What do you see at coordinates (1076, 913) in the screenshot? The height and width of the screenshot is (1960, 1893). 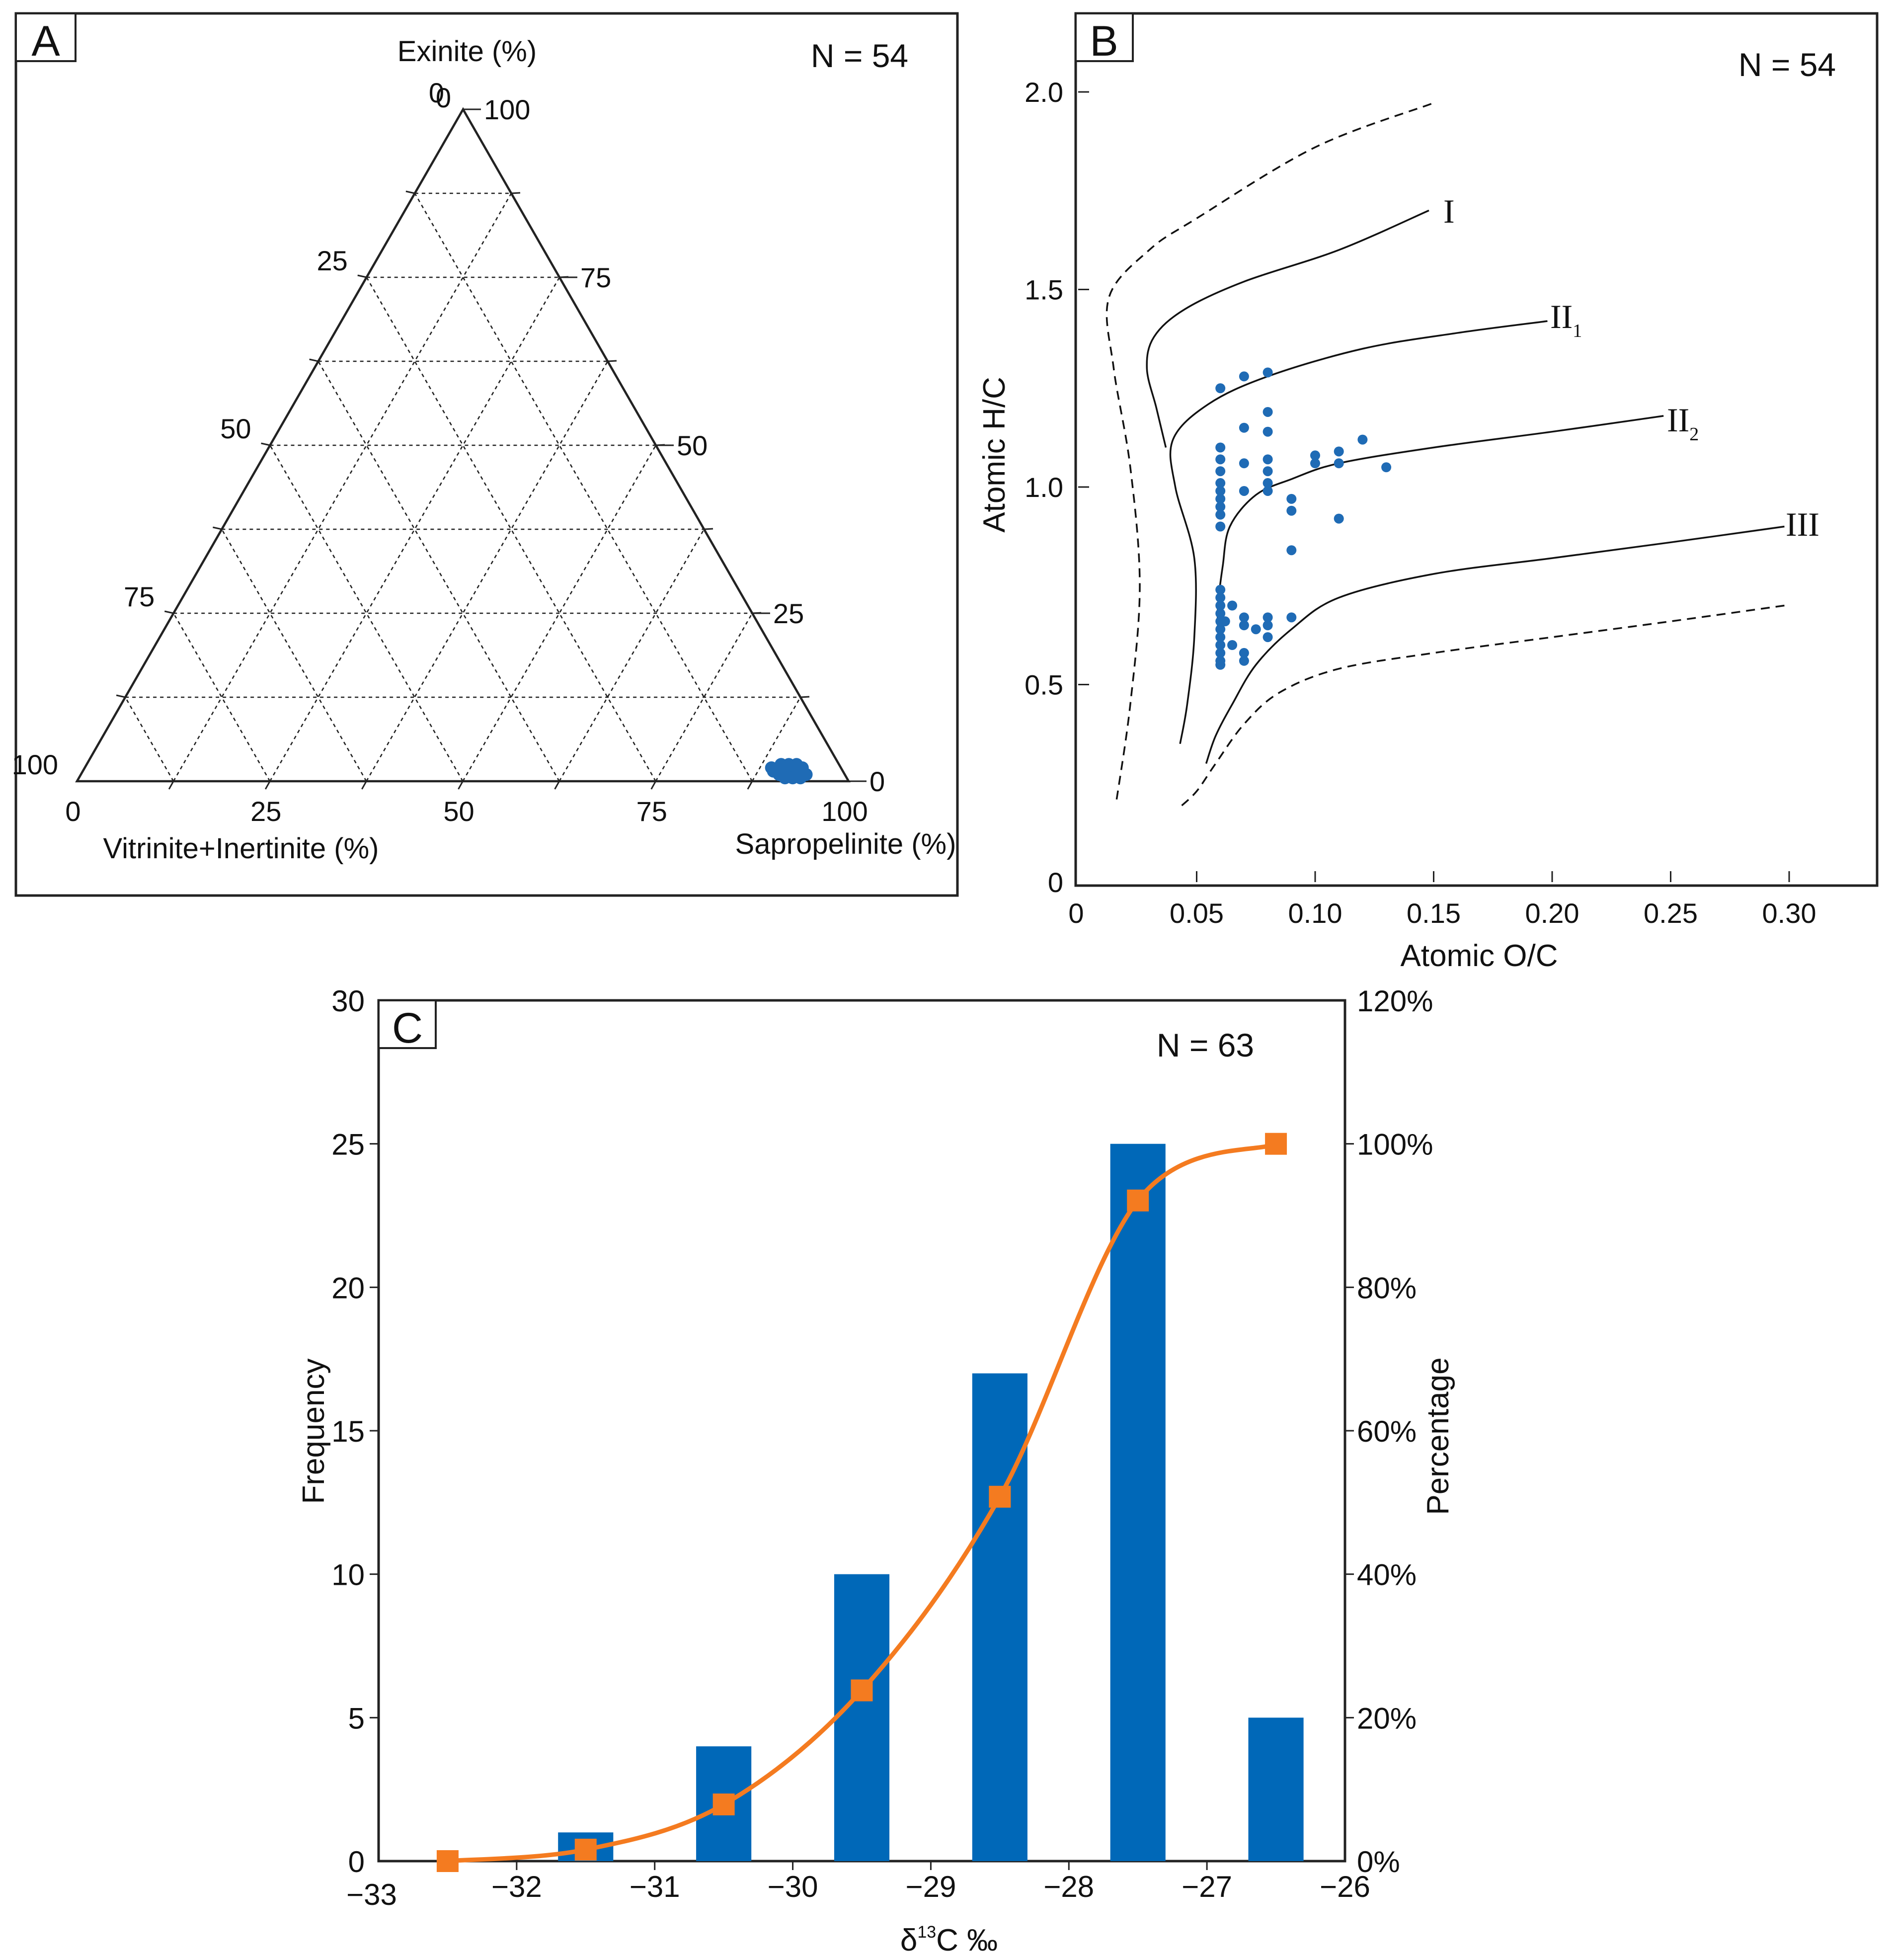 I see `vk-x-tick-label: 0` at bounding box center [1076, 913].